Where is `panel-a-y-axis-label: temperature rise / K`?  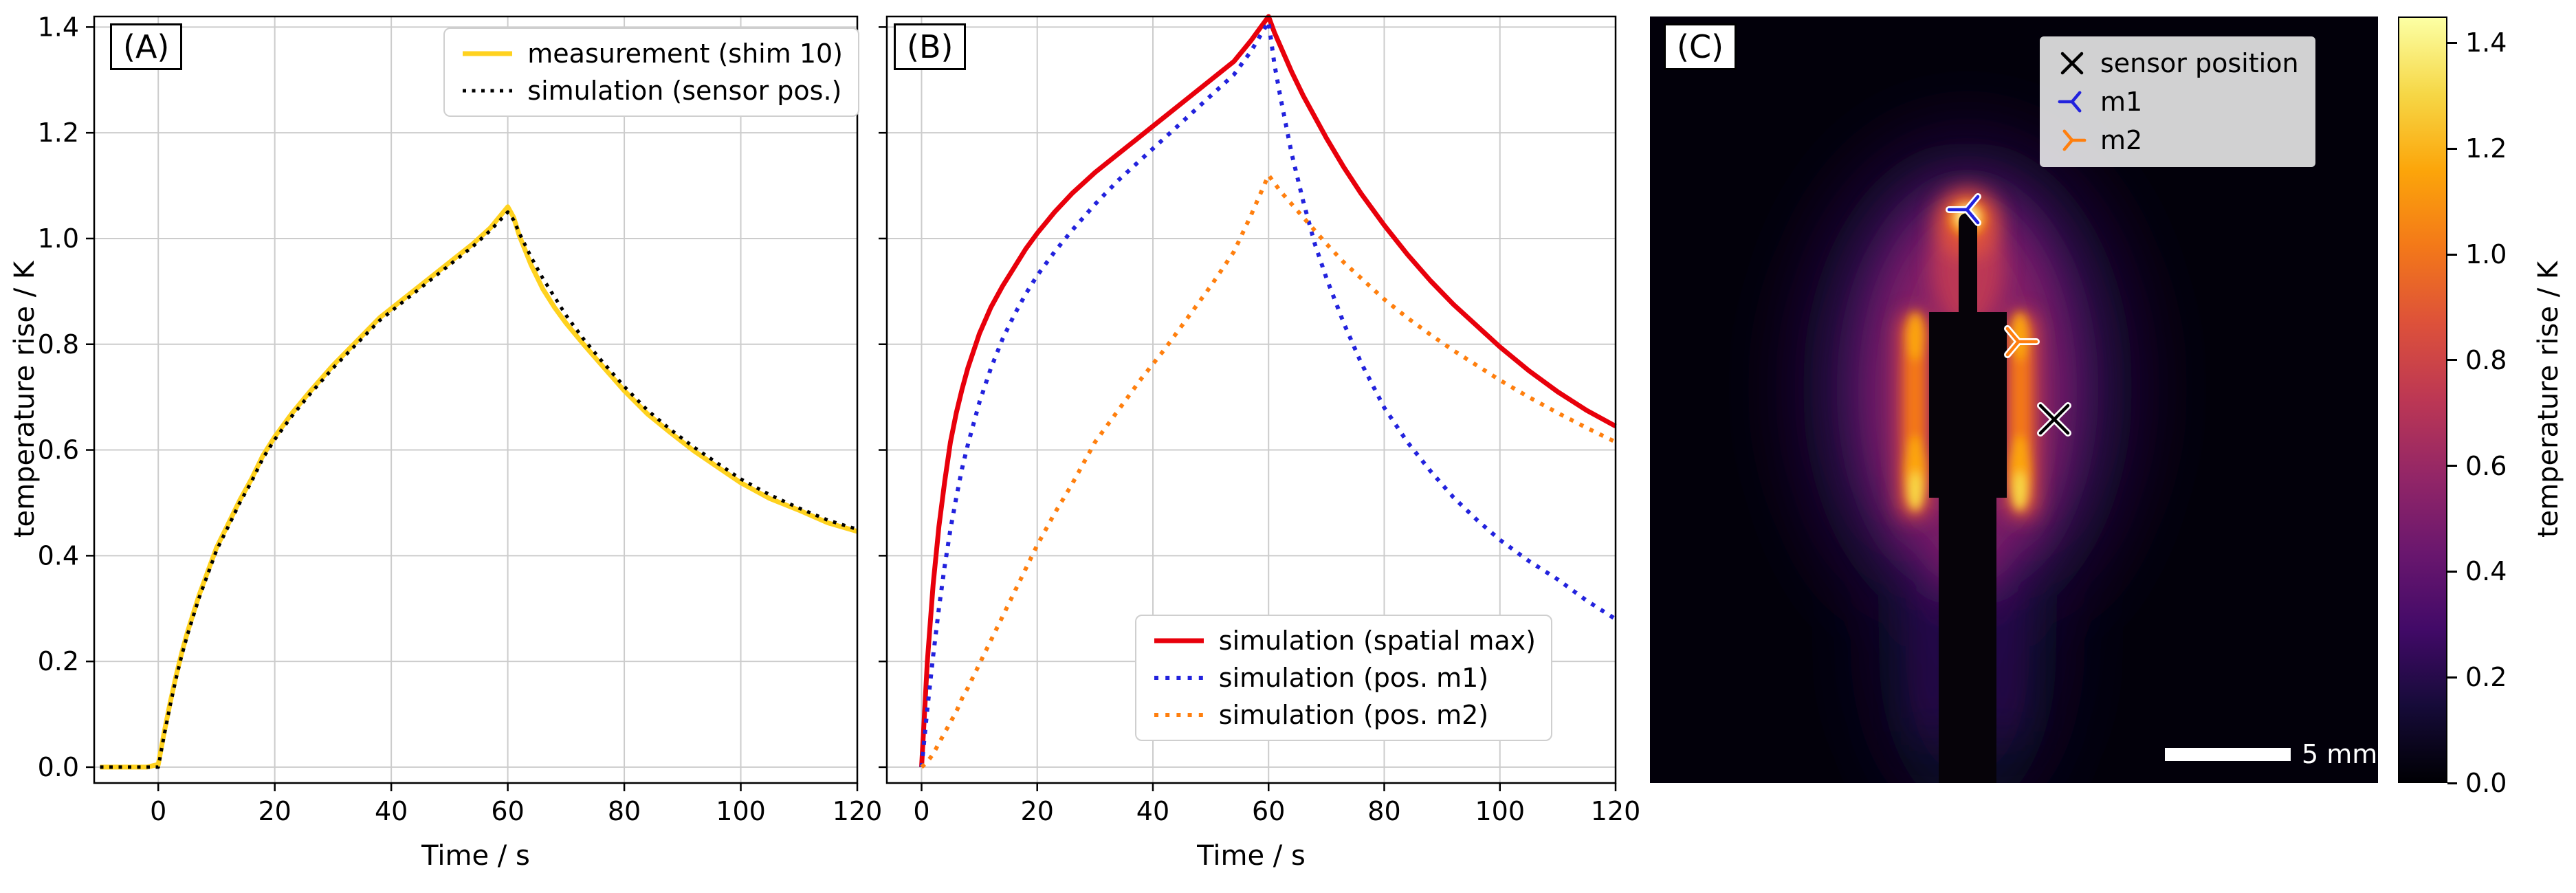
panel-a-y-axis-label: temperature rise / K is located at coordinates (25, 399).